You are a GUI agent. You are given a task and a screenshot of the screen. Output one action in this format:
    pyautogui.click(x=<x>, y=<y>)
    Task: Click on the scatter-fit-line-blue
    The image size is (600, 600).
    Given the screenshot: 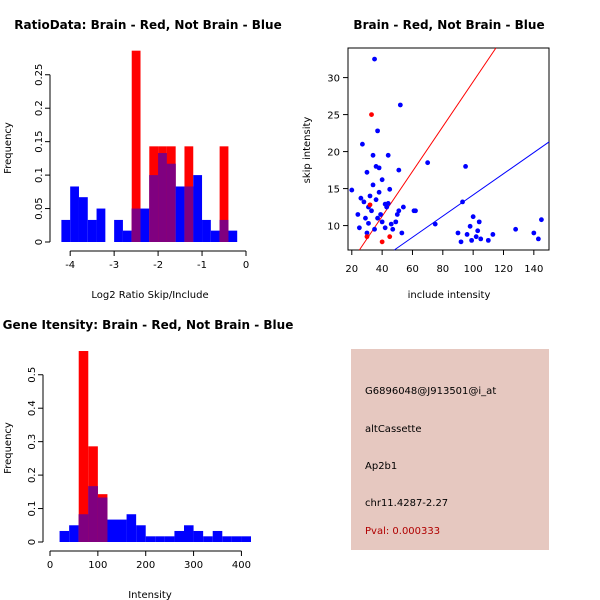 What is the action you would take?
    pyautogui.click(x=471, y=196)
    